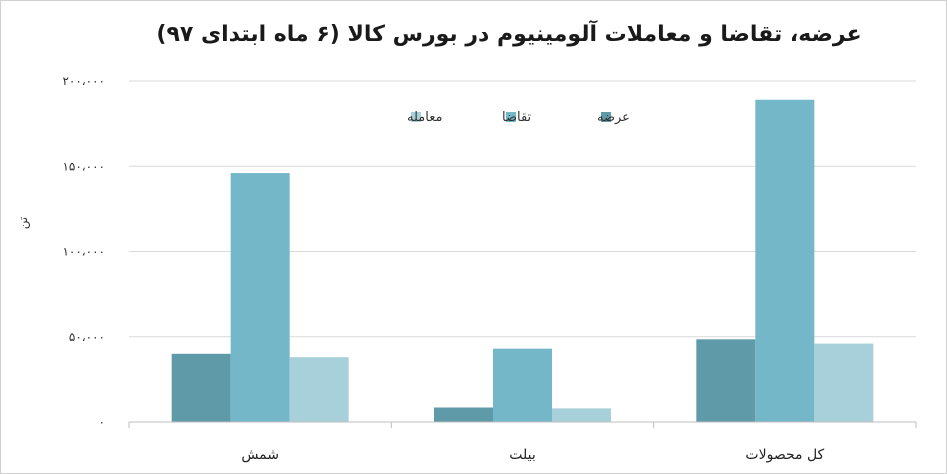 The width and height of the screenshot is (947, 474). I want to click on y-axis-ticks: ۰ ۵۰،۰۰۰ ۱۰۰،۰۰۰ ۱۵۰،۰۰۰ ۲۰۰،۰۰۰, so click(83, 251).